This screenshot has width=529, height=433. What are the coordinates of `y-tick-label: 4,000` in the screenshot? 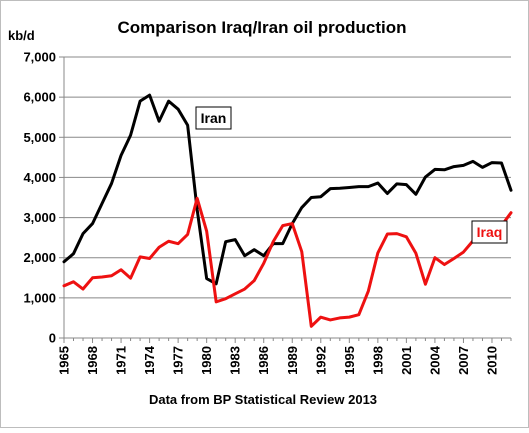 It's located at (39, 177).